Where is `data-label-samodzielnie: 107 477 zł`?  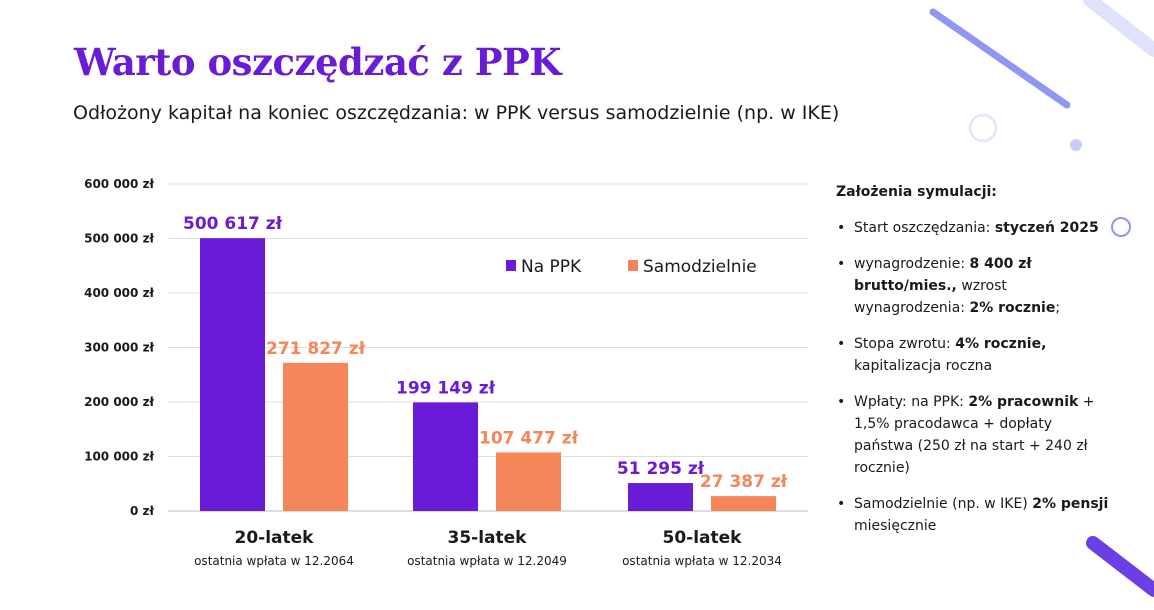 data-label-samodzielnie: 107 477 zł is located at coordinates (529, 438).